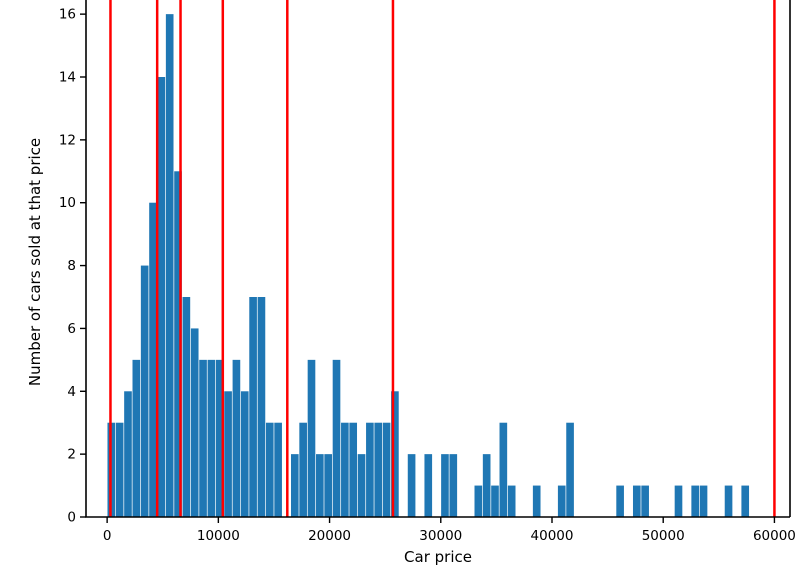 This screenshot has height=585, width=804. What do you see at coordinates (552, 536) in the screenshot?
I see `x-tick-label: 40000` at bounding box center [552, 536].